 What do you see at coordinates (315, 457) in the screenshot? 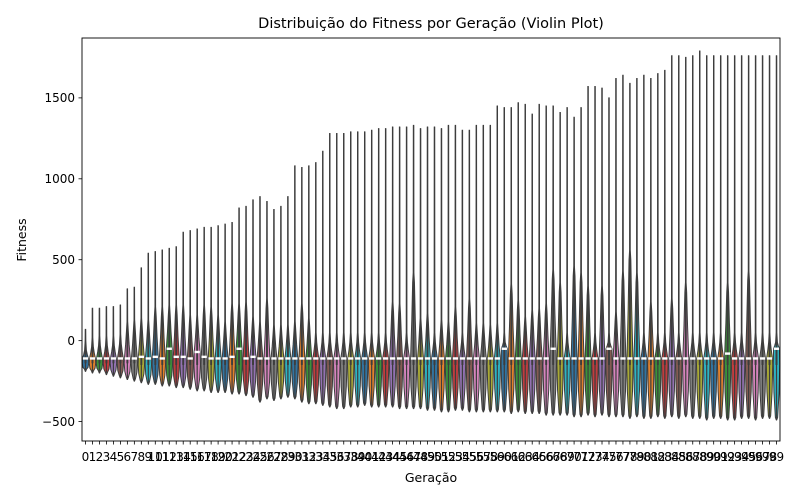
I see `x-tick-label: 33` at bounding box center [315, 457].